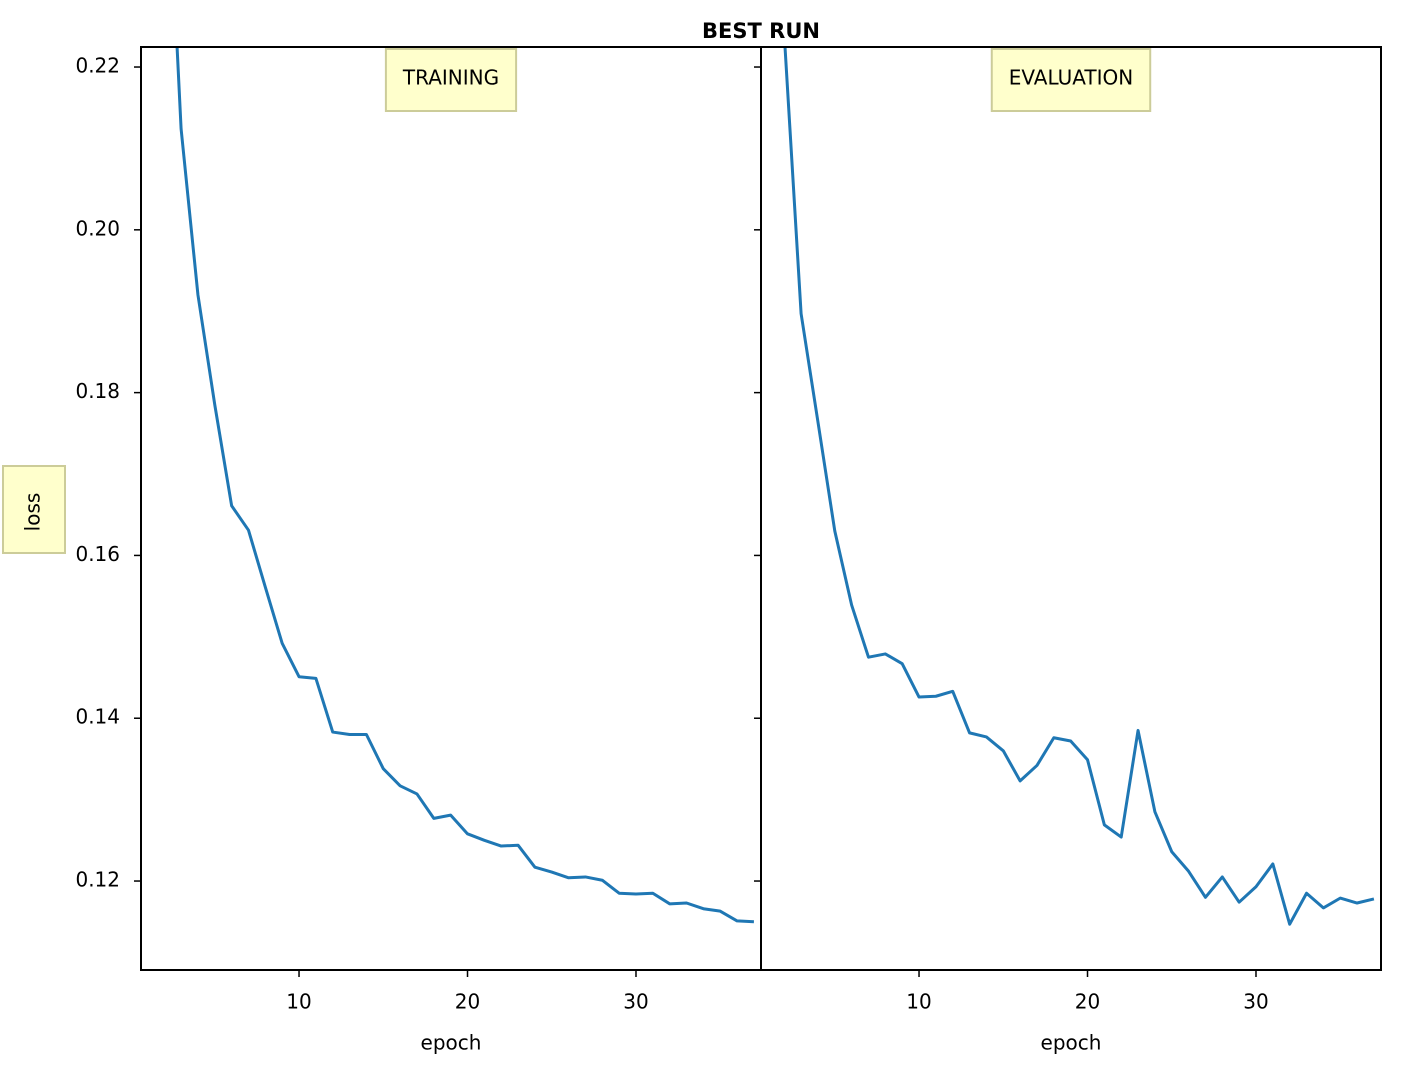  What do you see at coordinates (97, 554) in the screenshot?
I see `y-tick-label: 0.16` at bounding box center [97, 554].